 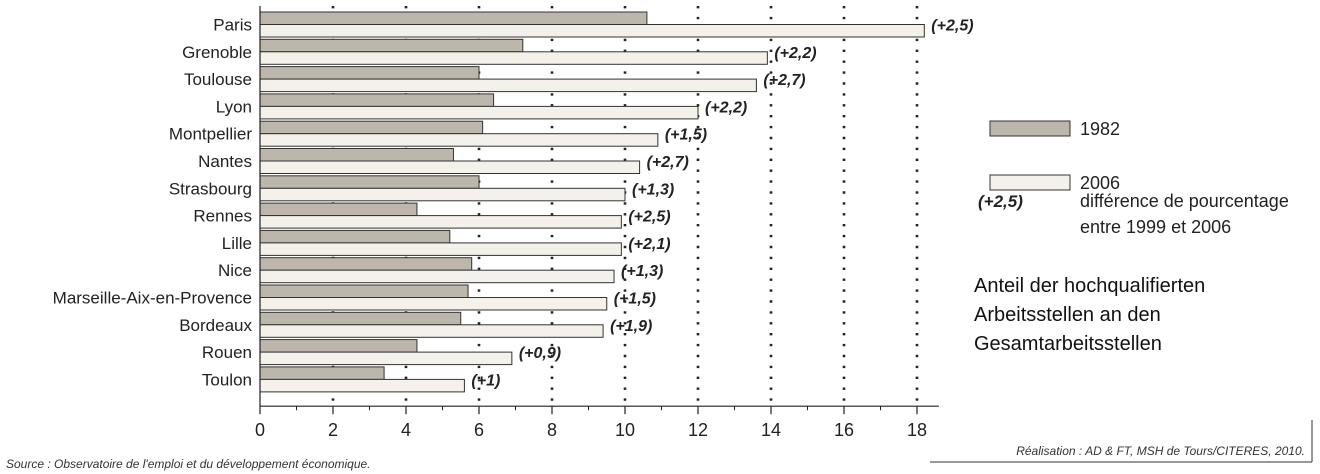 What do you see at coordinates (1068, 344) in the screenshot?
I see `note-line-3: Gesamtarbeitsstellen` at bounding box center [1068, 344].